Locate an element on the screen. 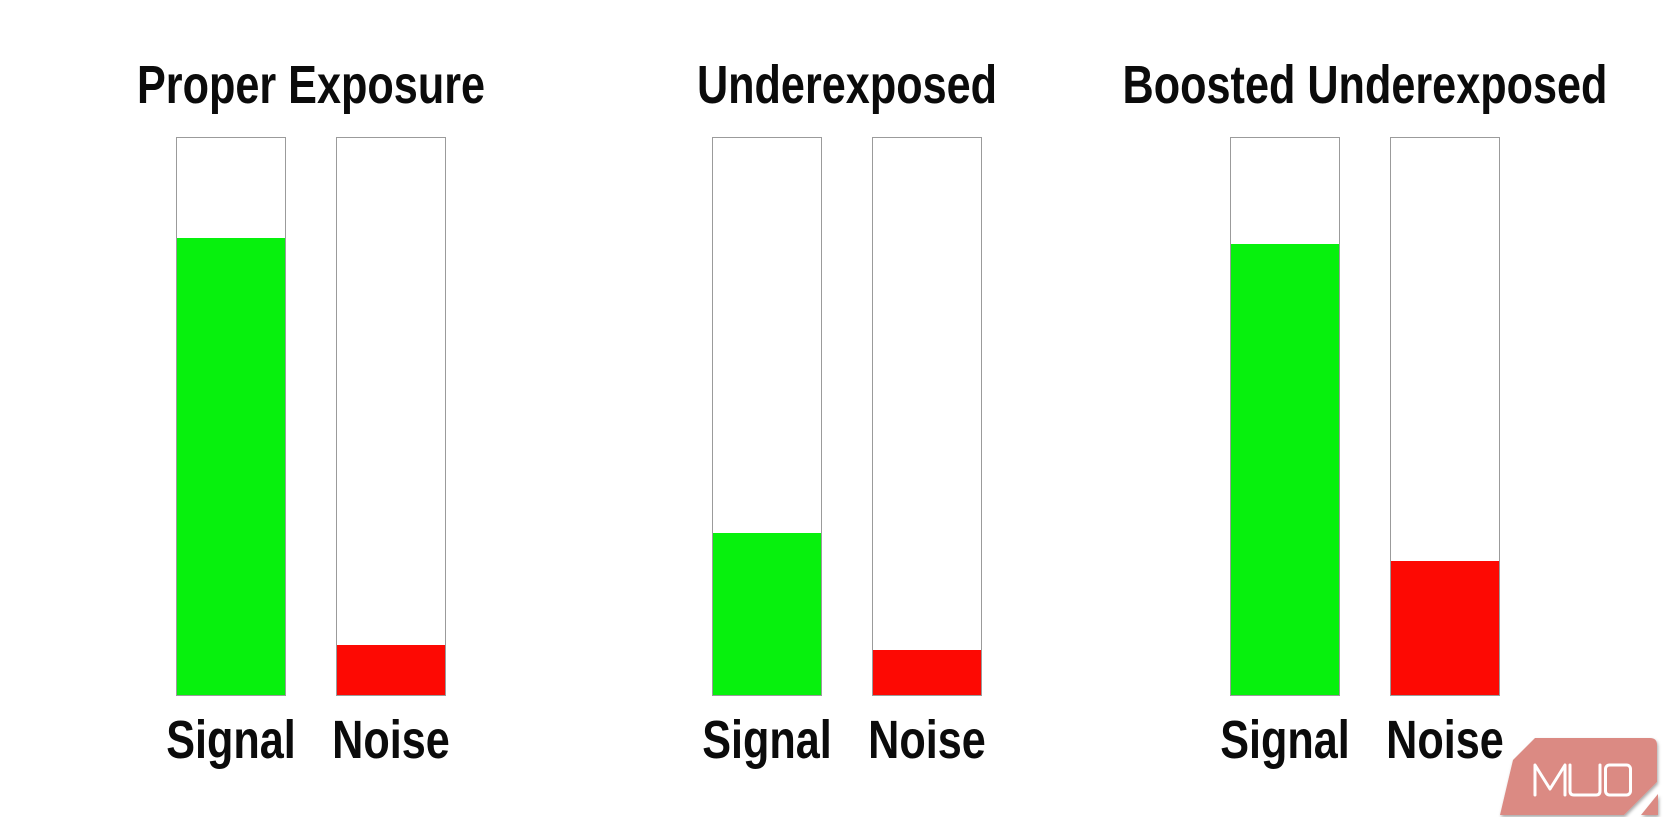 The height and width of the screenshot is (840, 1680). signal-bar-boosted is located at coordinates (1285, 416).